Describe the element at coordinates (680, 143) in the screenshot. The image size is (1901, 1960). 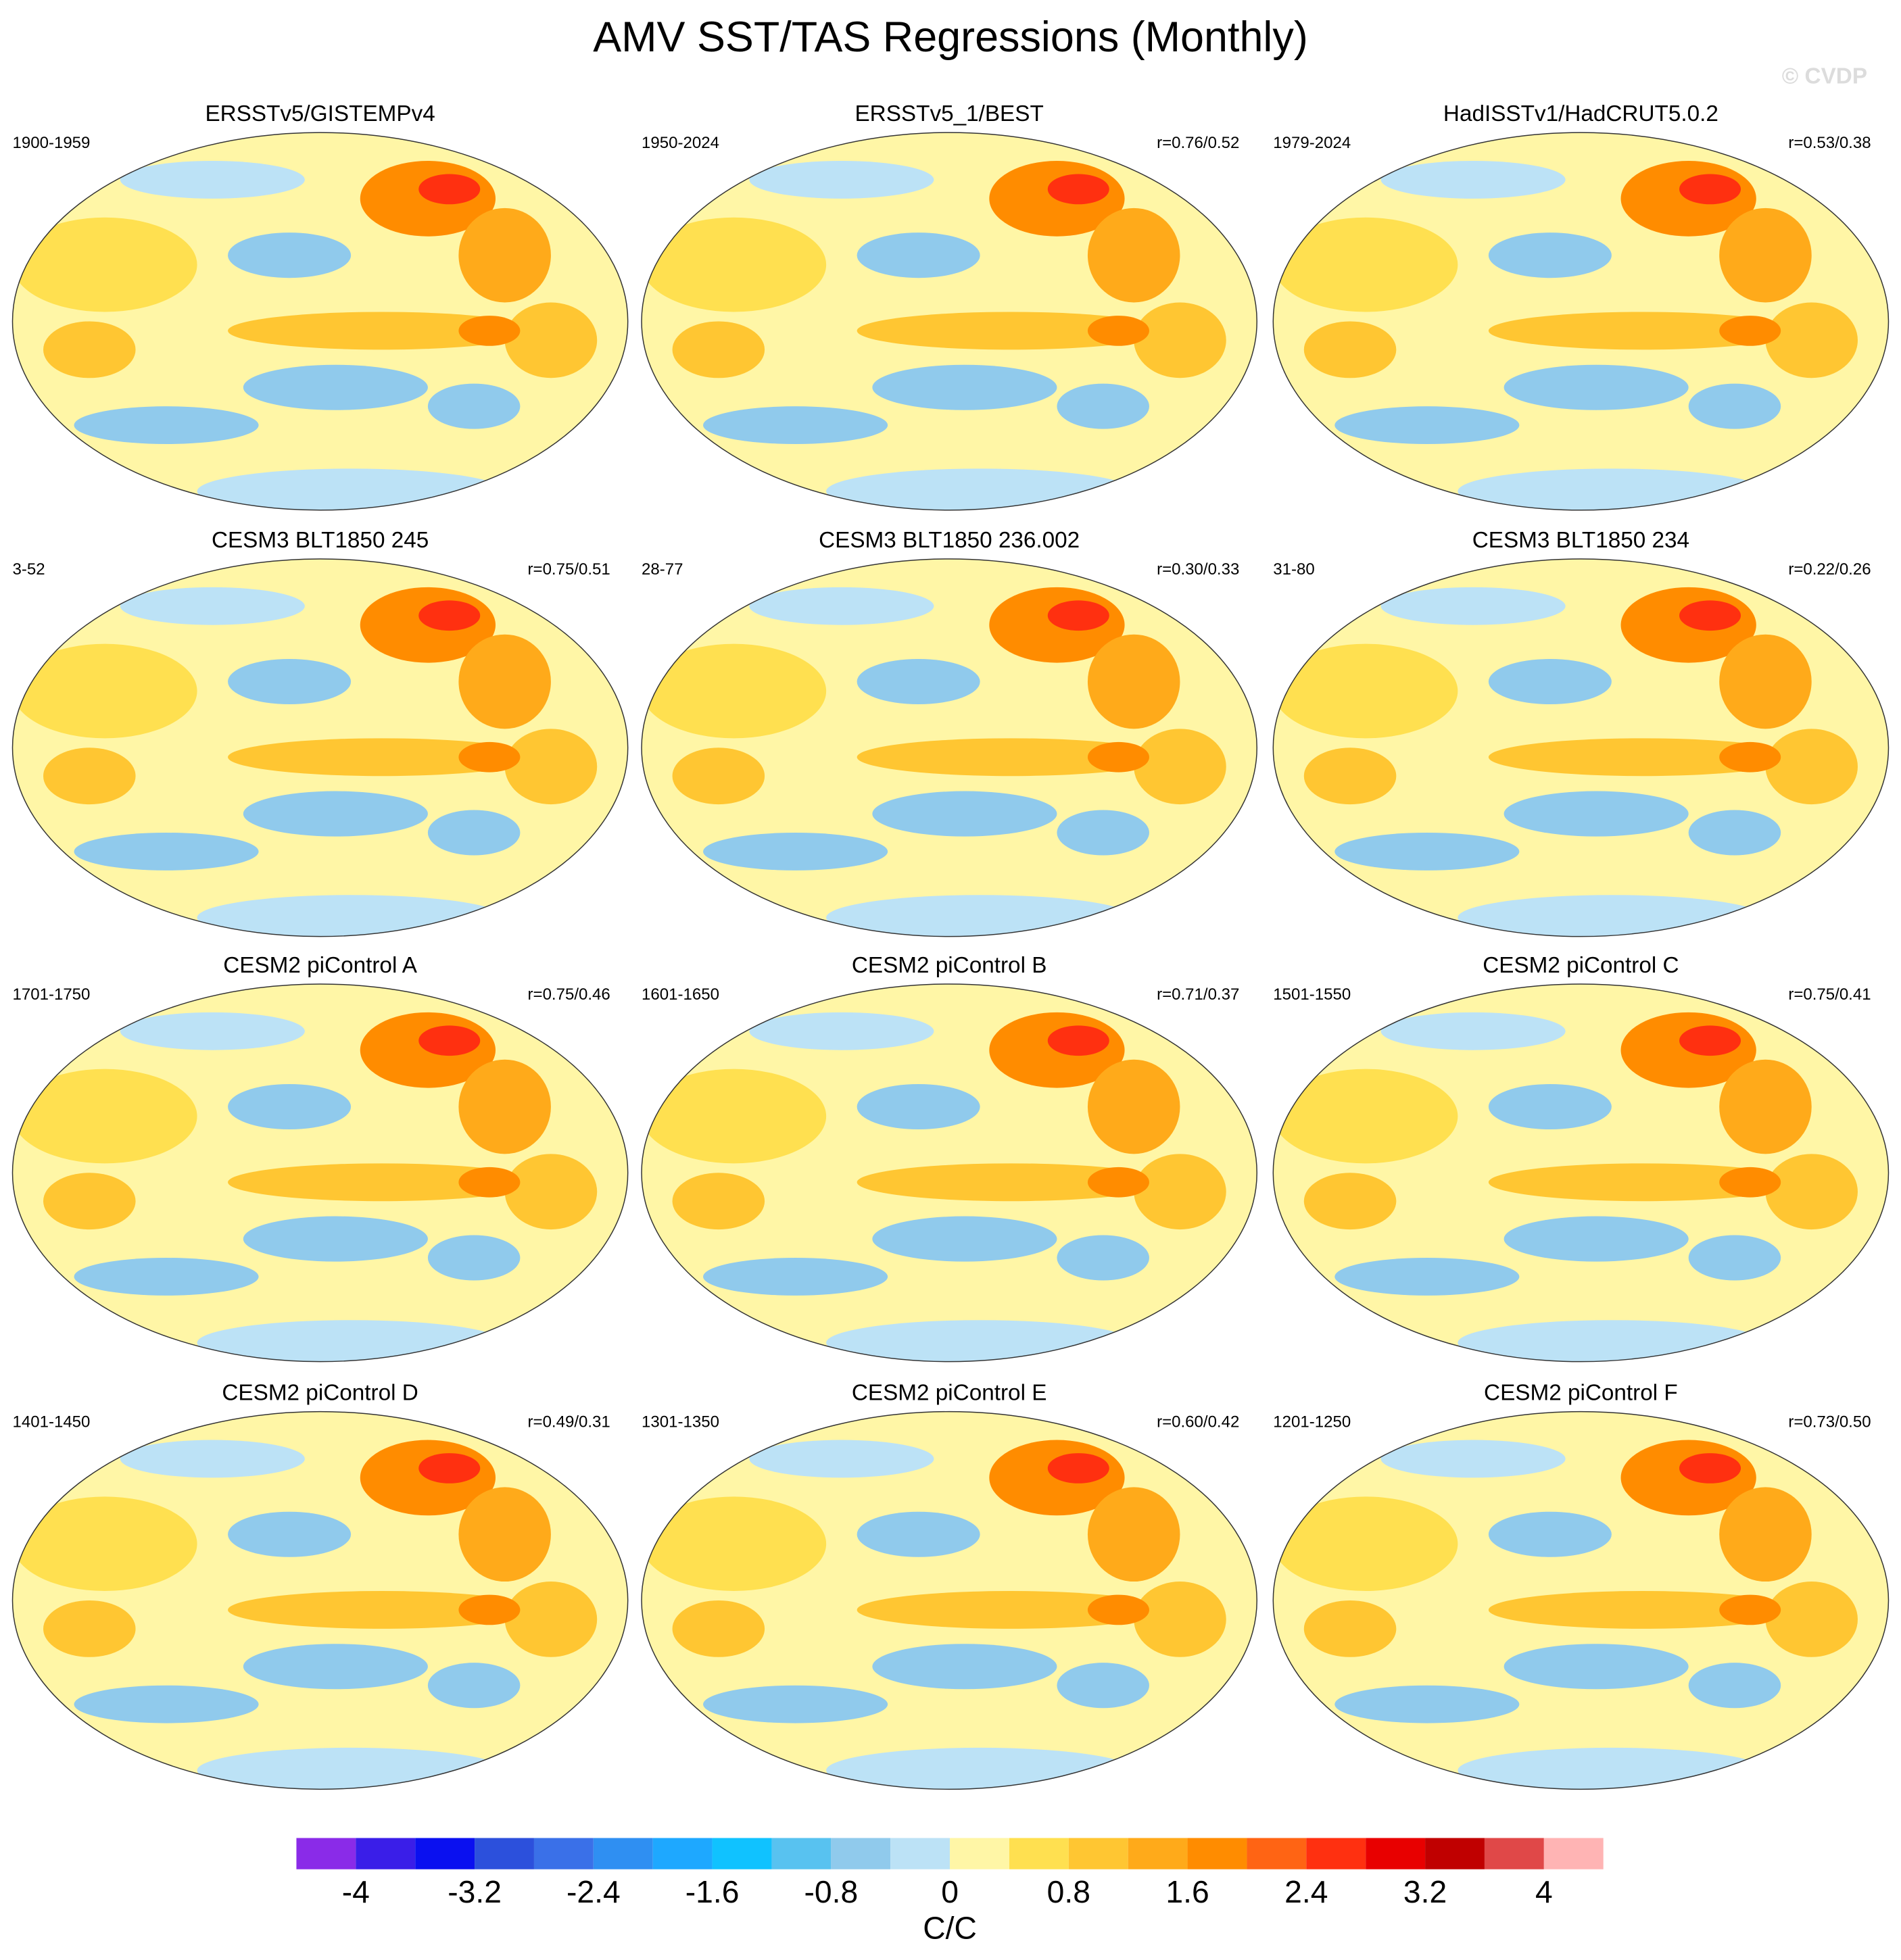
I see `period-label: 1950-2024` at that location.